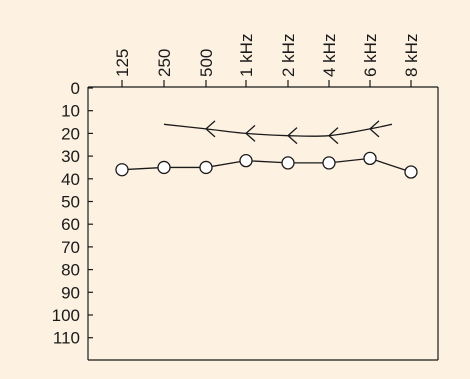  What do you see at coordinates (75, 88) in the screenshot?
I see `y-tick-label: 0` at bounding box center [75, 88].